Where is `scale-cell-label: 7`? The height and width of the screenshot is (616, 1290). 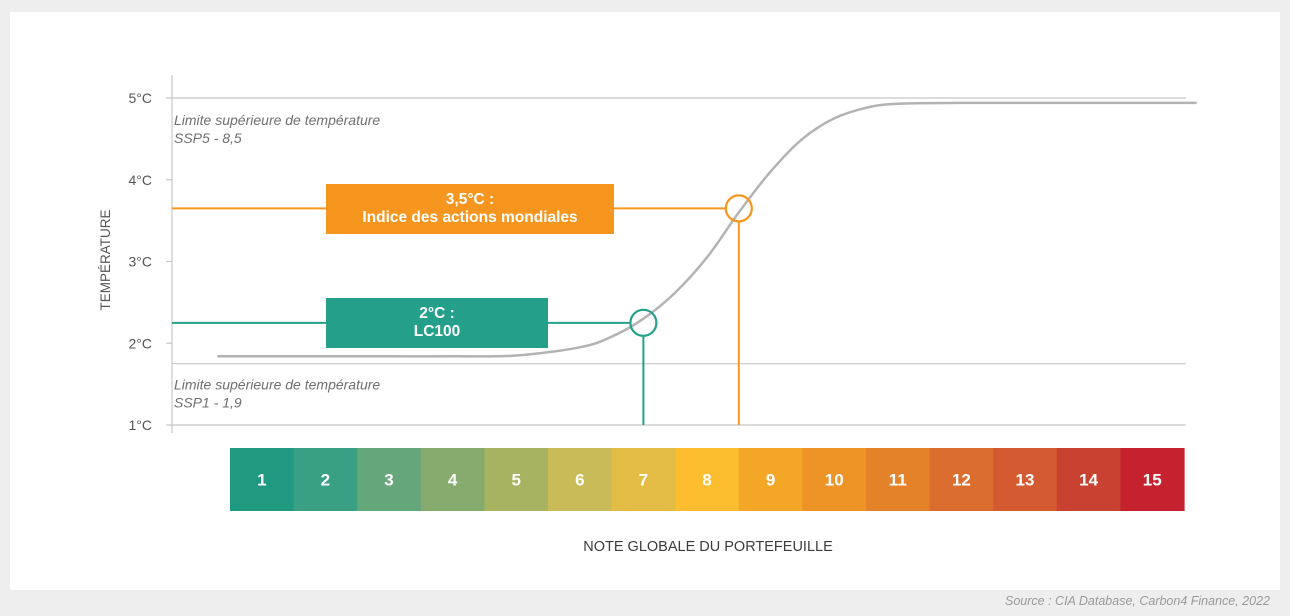 scale-cell-label: 7 is located at coordinates (643, 480).